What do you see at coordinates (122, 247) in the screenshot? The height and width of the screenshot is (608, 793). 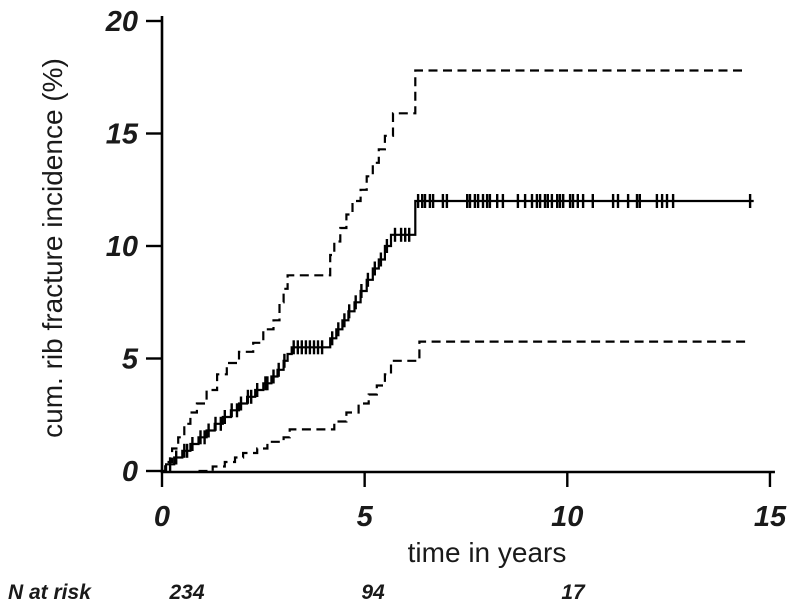 I see `y-tick-label-2: 10` at bounding box center [122, 247].